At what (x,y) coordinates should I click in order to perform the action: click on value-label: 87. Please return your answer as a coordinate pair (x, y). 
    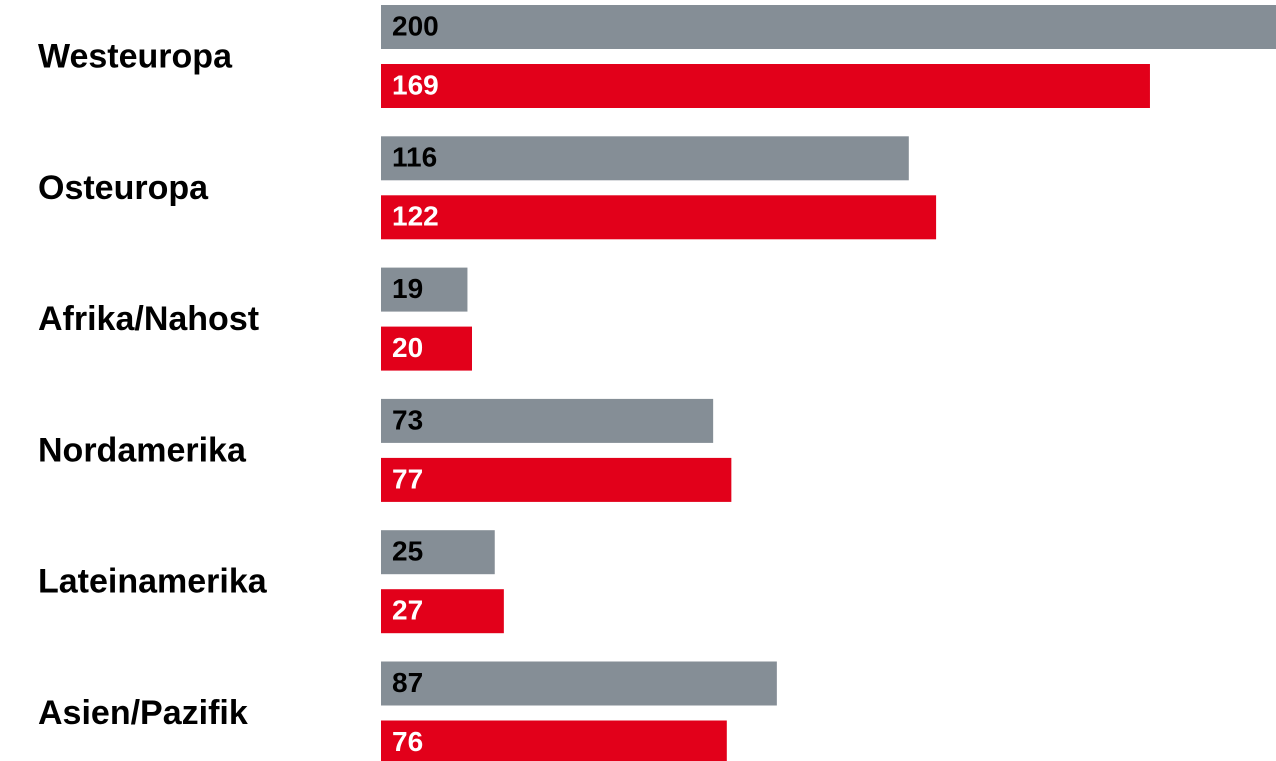
    Looking at the image, I should click on (407, 682).